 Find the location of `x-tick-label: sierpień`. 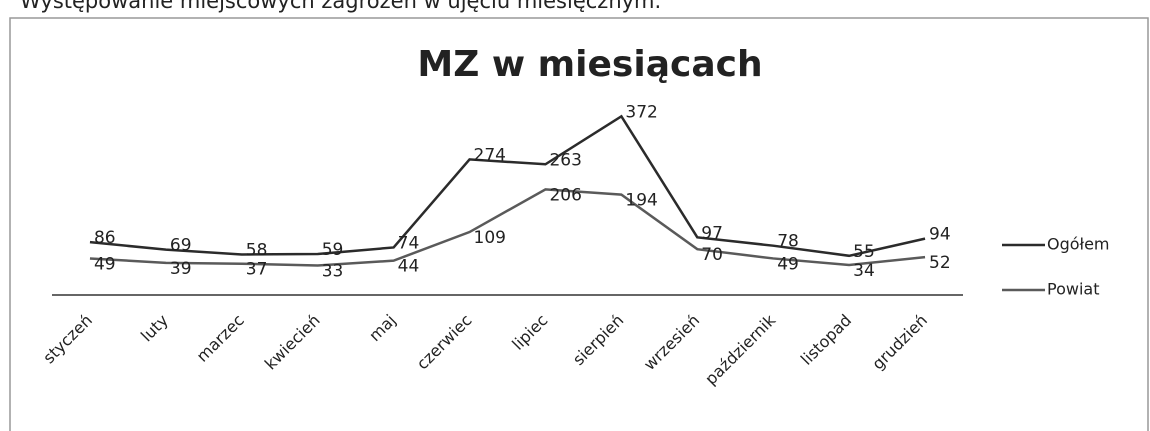

x-tick-label: sierpień is located at coordinates (598, 340).